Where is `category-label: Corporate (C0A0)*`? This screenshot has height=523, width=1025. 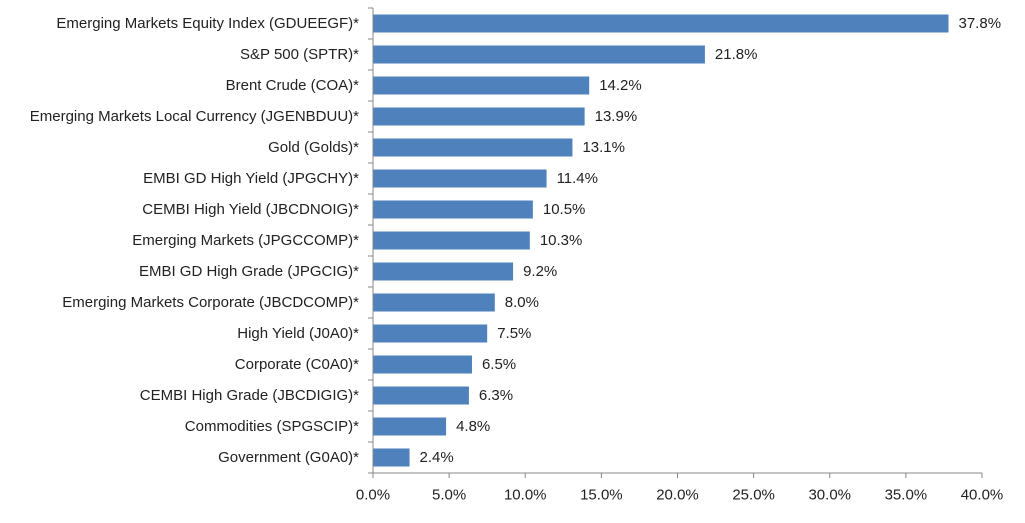 category-label: Corporate (C0A0)* is located at coordinates (297, 364).